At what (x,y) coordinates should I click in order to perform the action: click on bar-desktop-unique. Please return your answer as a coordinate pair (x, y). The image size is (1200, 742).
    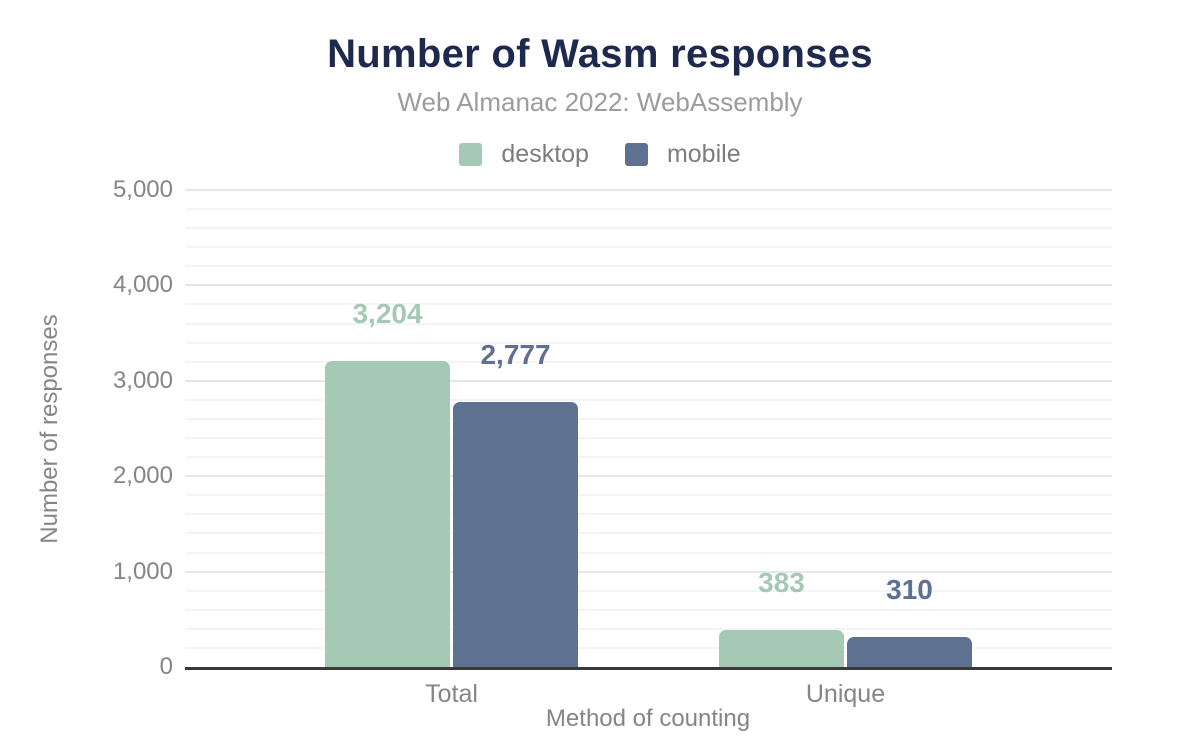
    Looking at the image, I should click on (781, 648).